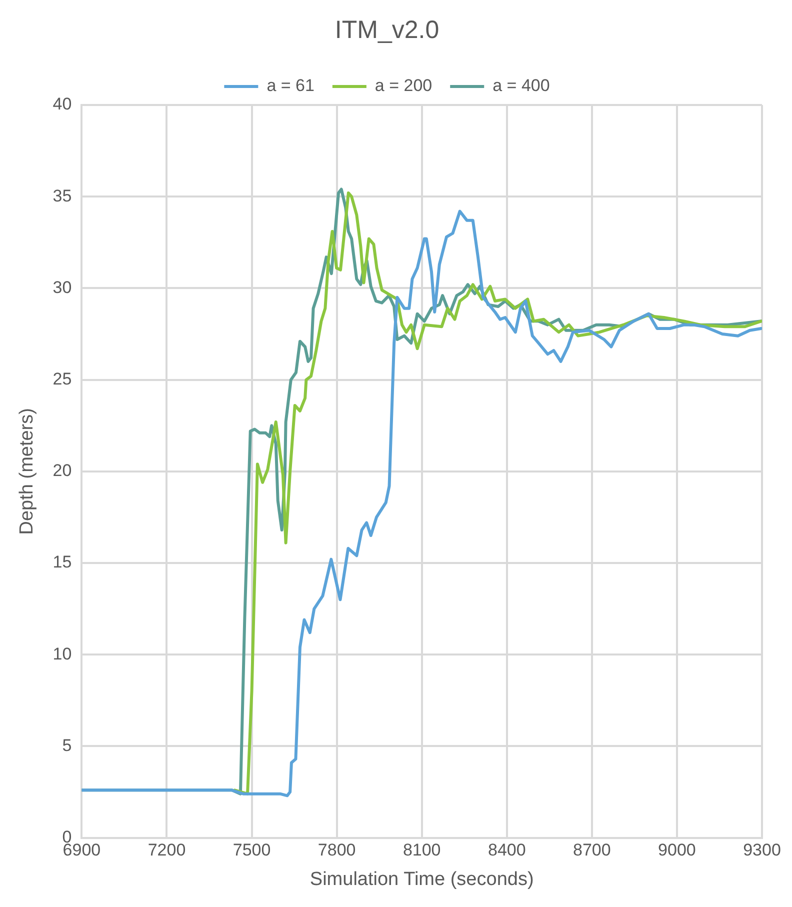 Image resolution: width=792 pixels, height=907 pixels. Describe the element at coordinates (762, 850) in the screenshot. I see `x-tick-label: 9300` at that location.